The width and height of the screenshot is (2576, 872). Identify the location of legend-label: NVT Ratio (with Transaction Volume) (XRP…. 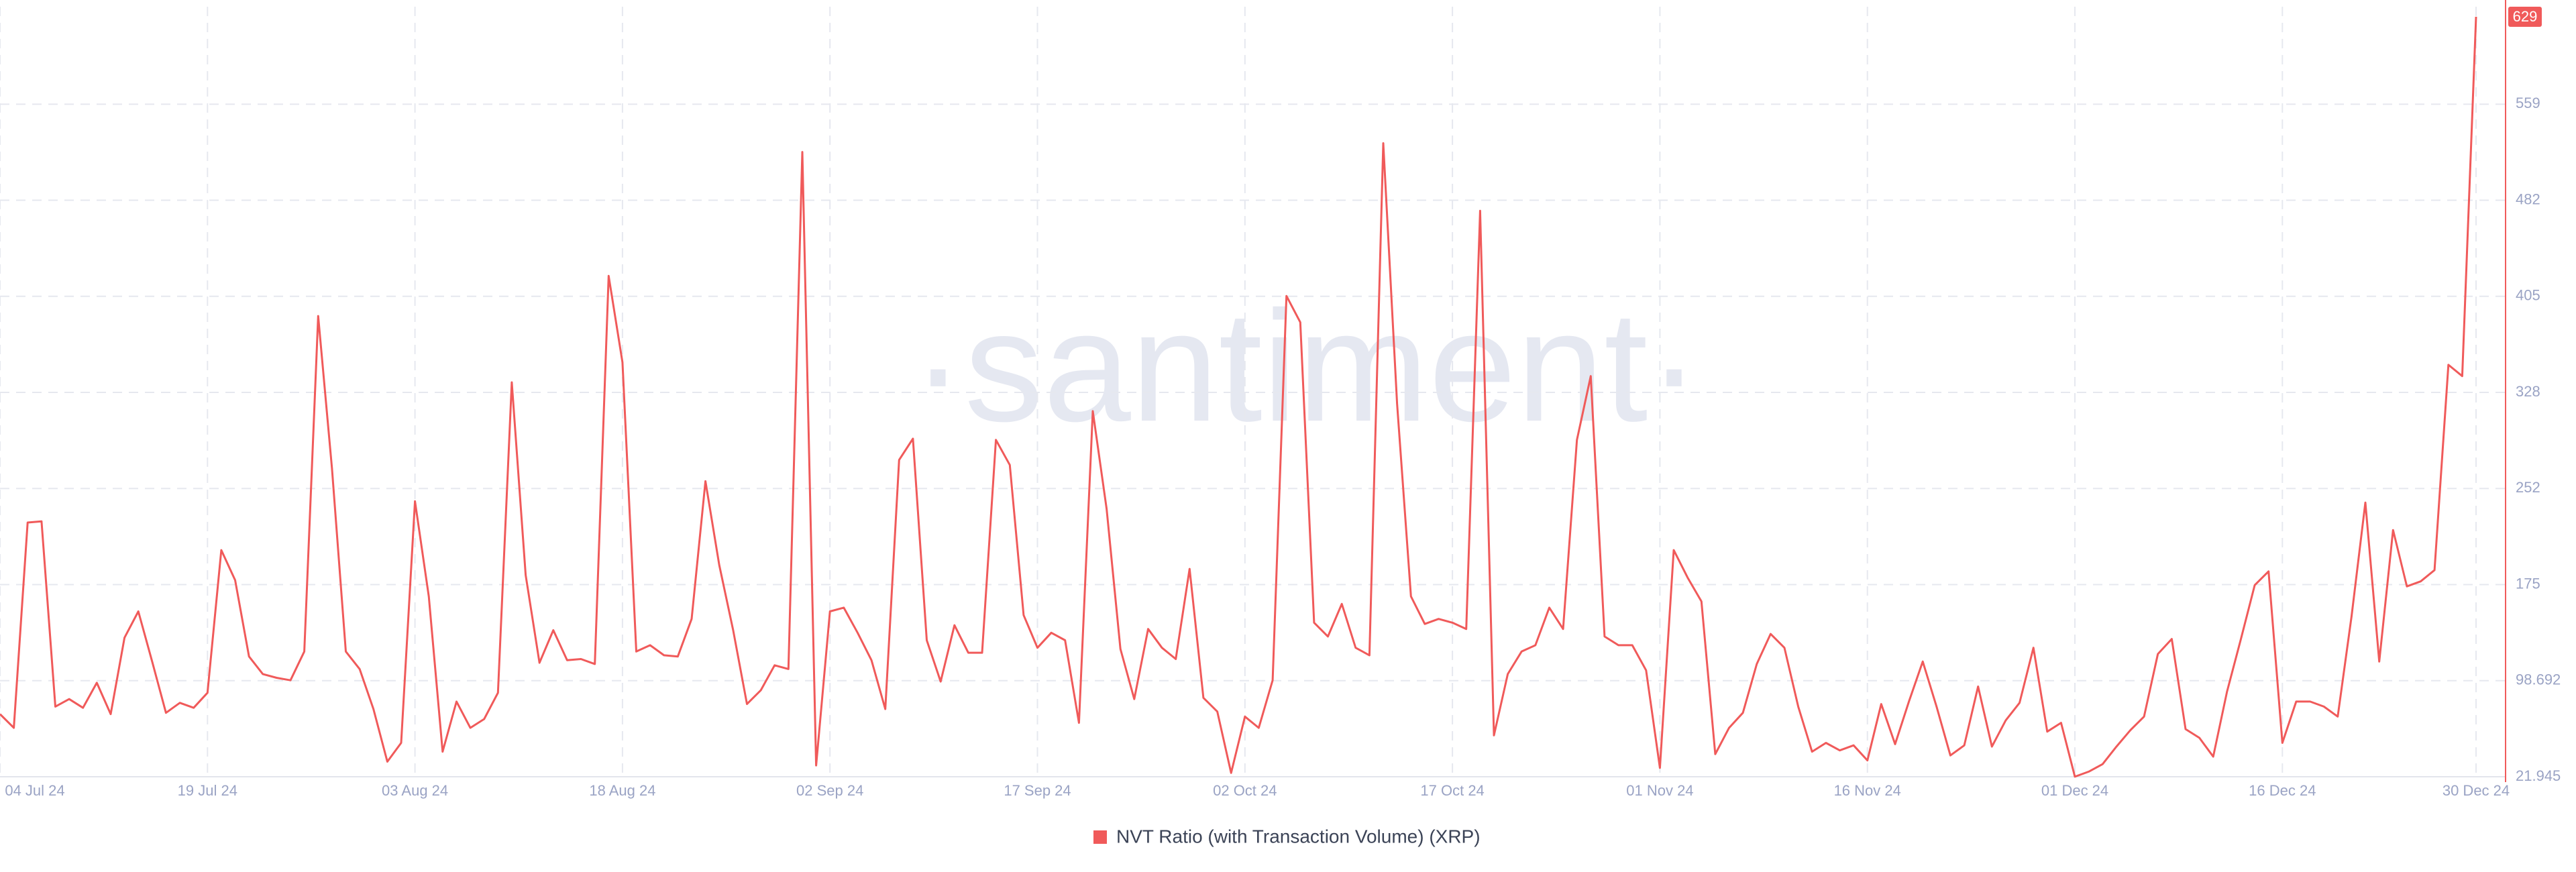
(1298, 836).